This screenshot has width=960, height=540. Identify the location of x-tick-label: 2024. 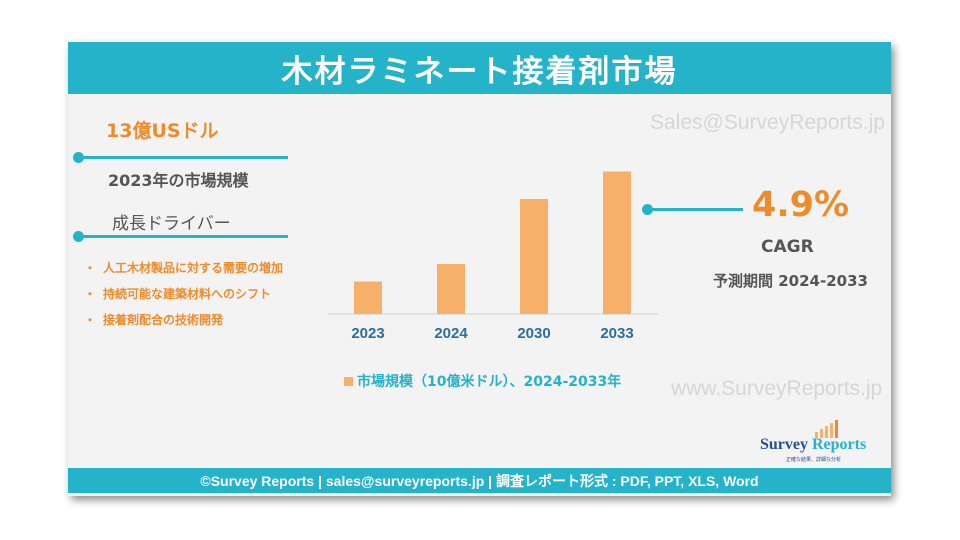
(451, 333).